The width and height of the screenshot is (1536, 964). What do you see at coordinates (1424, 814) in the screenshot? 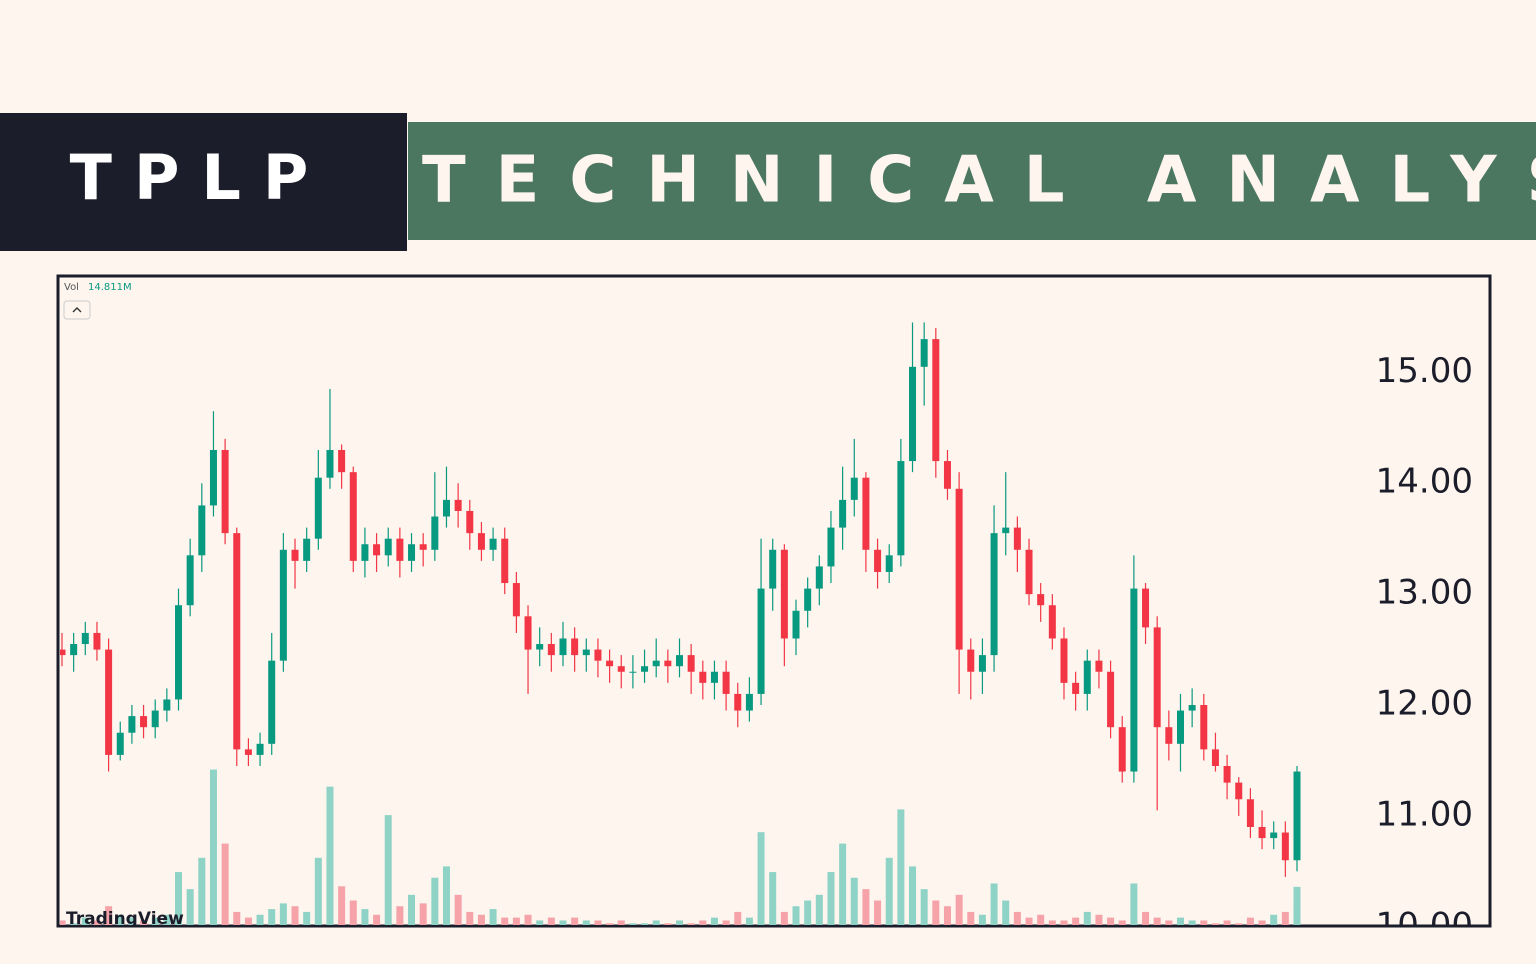
I see `y-tick-label: 11.00` at bounding box center [1424, 814].